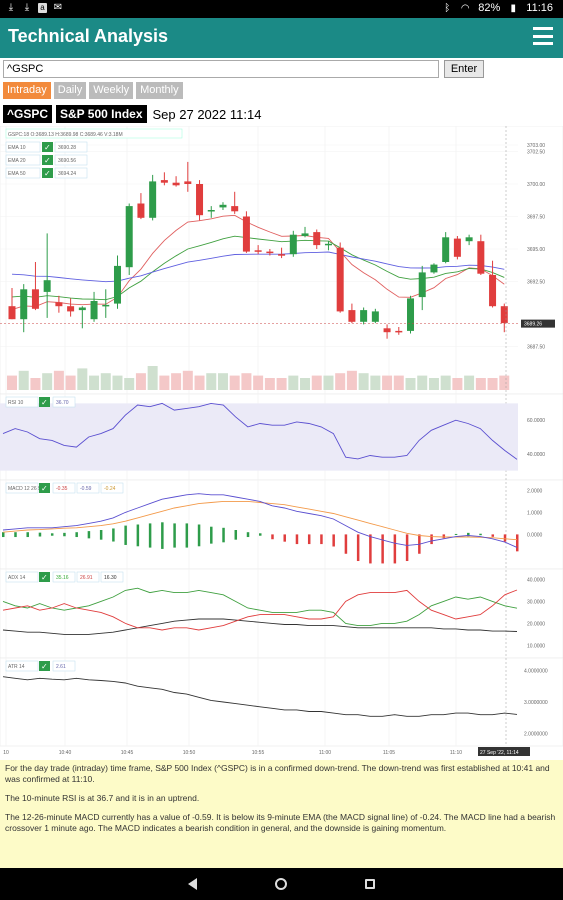  What do you see at coordinates (536, 671) in the screenshot?
I see `atr-tick-label: 4.0000000` at bounding box center [536, 671].